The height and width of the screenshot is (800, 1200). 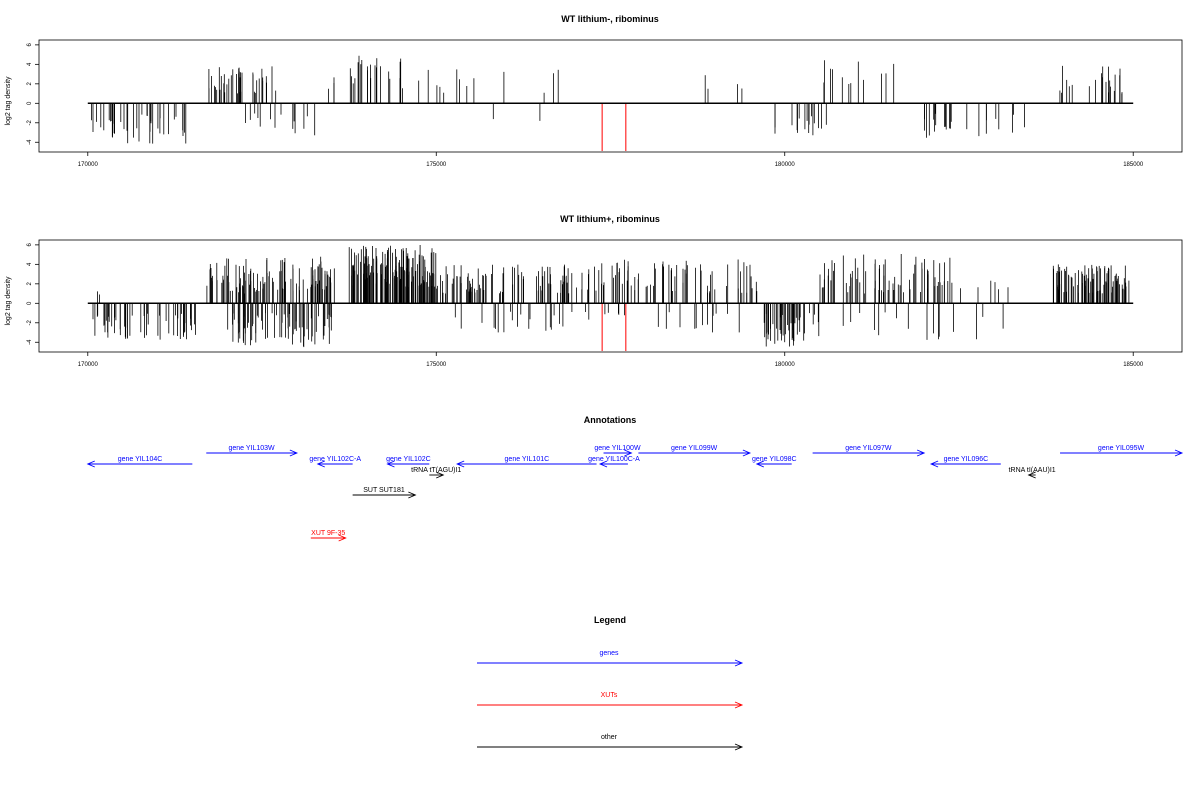 I want to click on annotation-feature: gene YIL099W, so click(x=695, y=451).